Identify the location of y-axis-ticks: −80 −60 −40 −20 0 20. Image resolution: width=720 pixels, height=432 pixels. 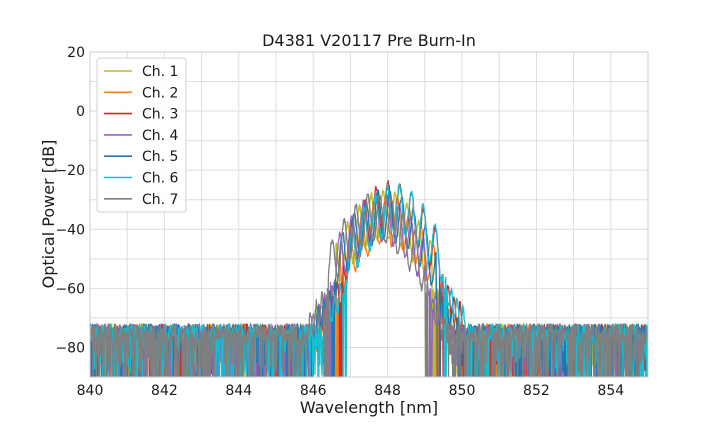
(70, 200).